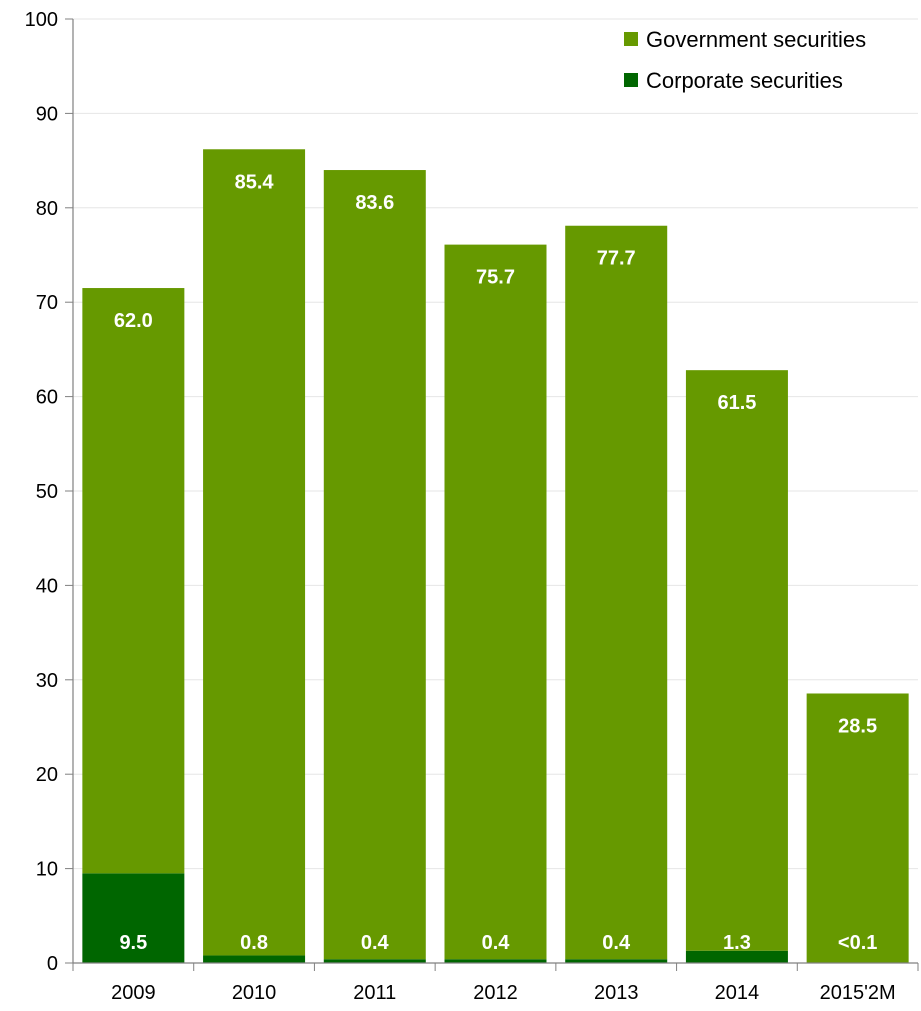 Image resolution: width=921 pixels, height=1011 pixels. What do you see at coordinates (47, 870) in the screenshot?
I see `y-tick-label: 10` at bounding box center [47, 870].